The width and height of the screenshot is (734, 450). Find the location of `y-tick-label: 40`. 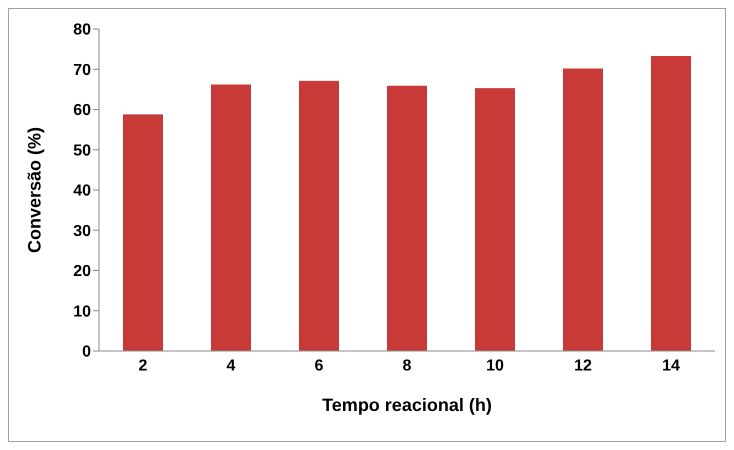

y-tick-label: 40 is located at coordinates (82, 191).